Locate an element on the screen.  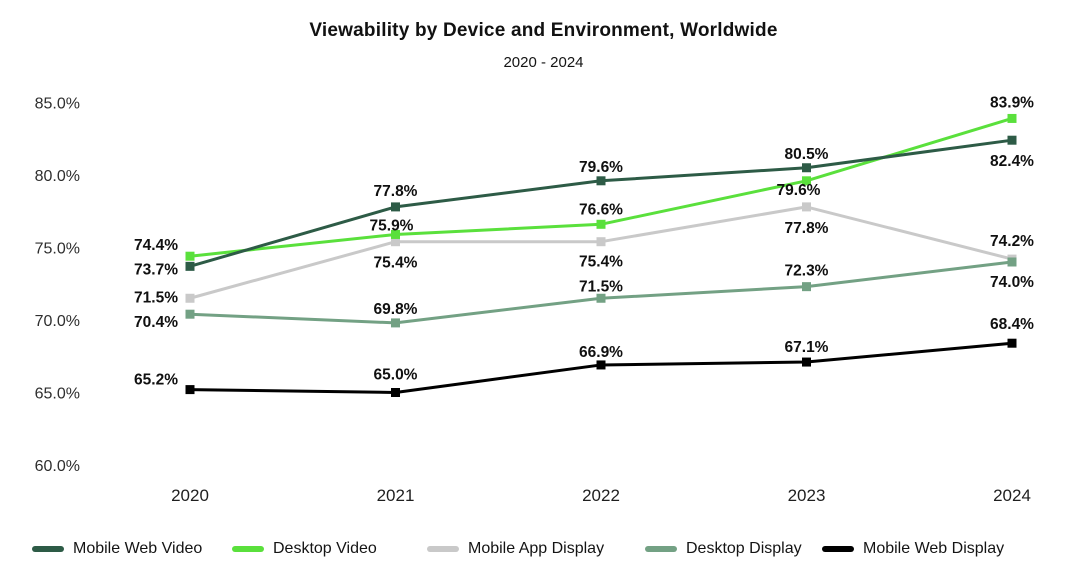
data-point-label: 75.9% is located at coordinates (392, 225).